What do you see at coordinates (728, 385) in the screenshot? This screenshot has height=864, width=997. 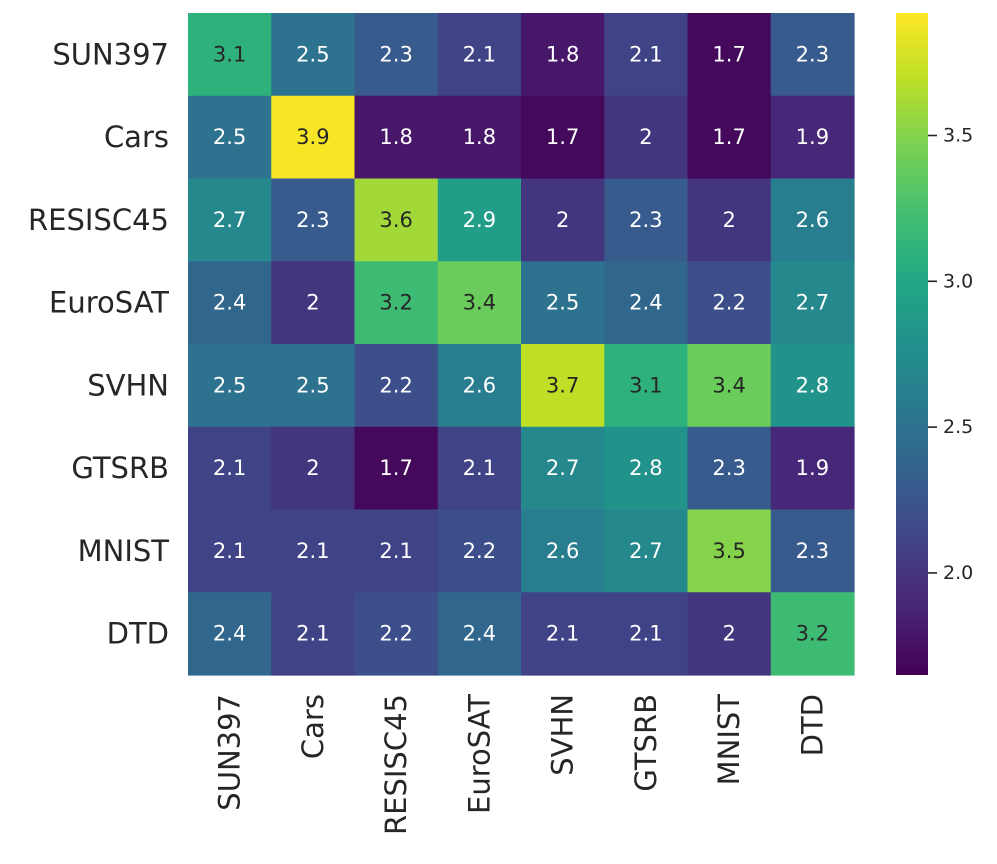 I see `cell-value-label: 3.4` at bounding box center [728, 385].